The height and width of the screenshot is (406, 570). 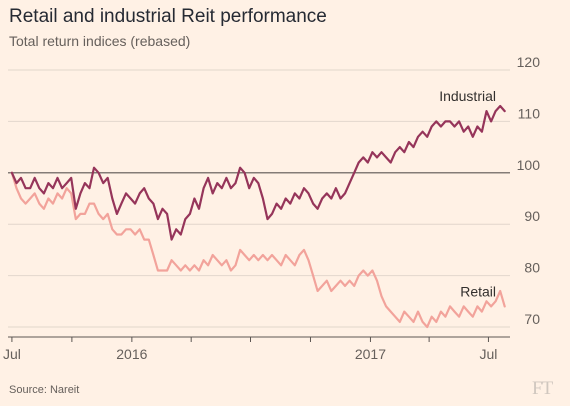 What do you see at coordinates (532, 216) in the screenshot?
I see `y-tick-label-90: 90` at bounding box center [532, 216].